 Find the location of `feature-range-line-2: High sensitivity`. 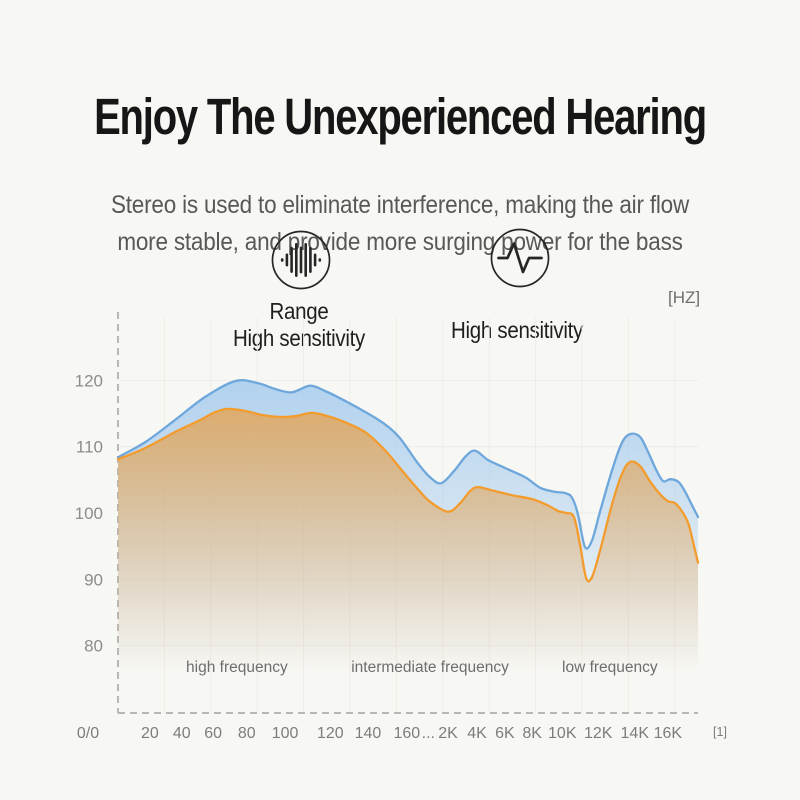

feature-range-line-2: High sensitivity is located at coordinates (299, 338).